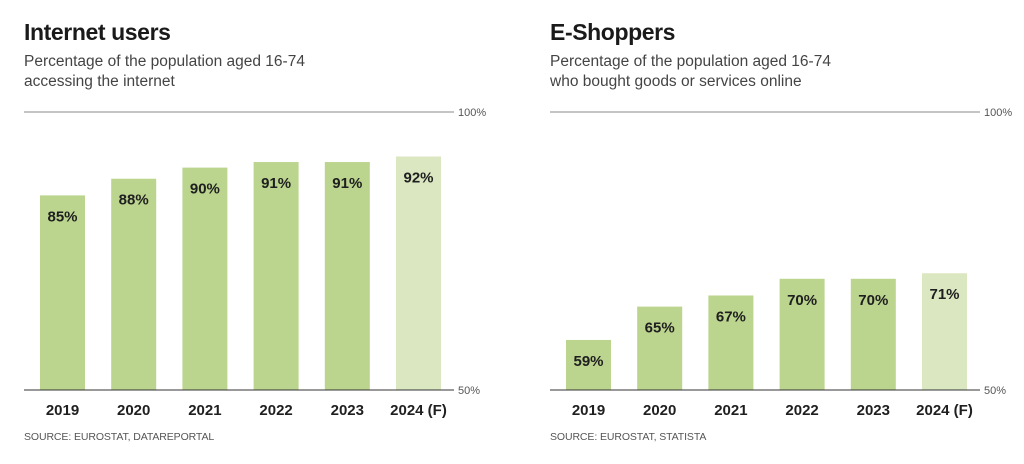 Image resolution: width=1024 pixels, height=464 pixels. I want to click on chart-title: E-Shoppers, so click(613, 32).